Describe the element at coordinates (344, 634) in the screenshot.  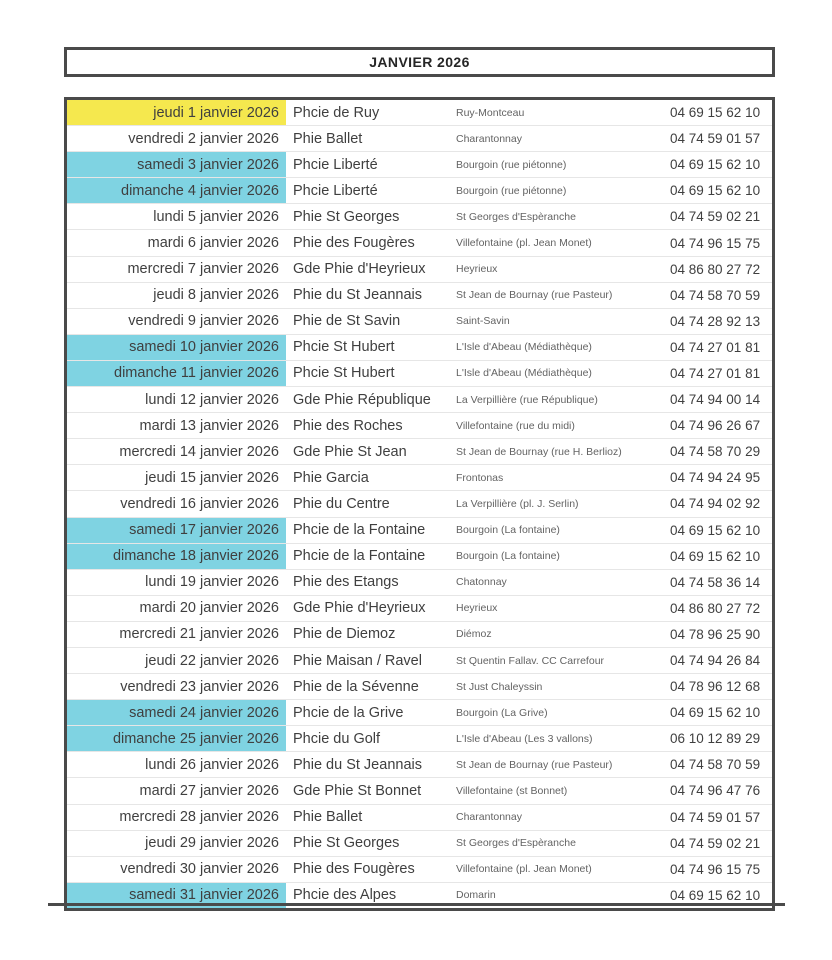
I see `pharmacy-name-cell: Phie de Diemoz` at that location.